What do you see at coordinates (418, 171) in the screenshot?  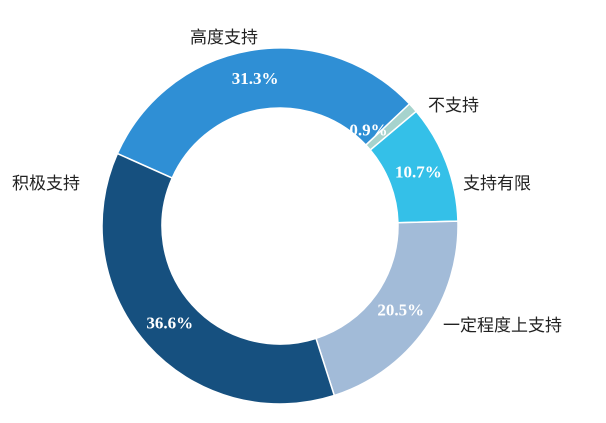 I see `value-label: 10.7%` at bounding box center [418, 171].